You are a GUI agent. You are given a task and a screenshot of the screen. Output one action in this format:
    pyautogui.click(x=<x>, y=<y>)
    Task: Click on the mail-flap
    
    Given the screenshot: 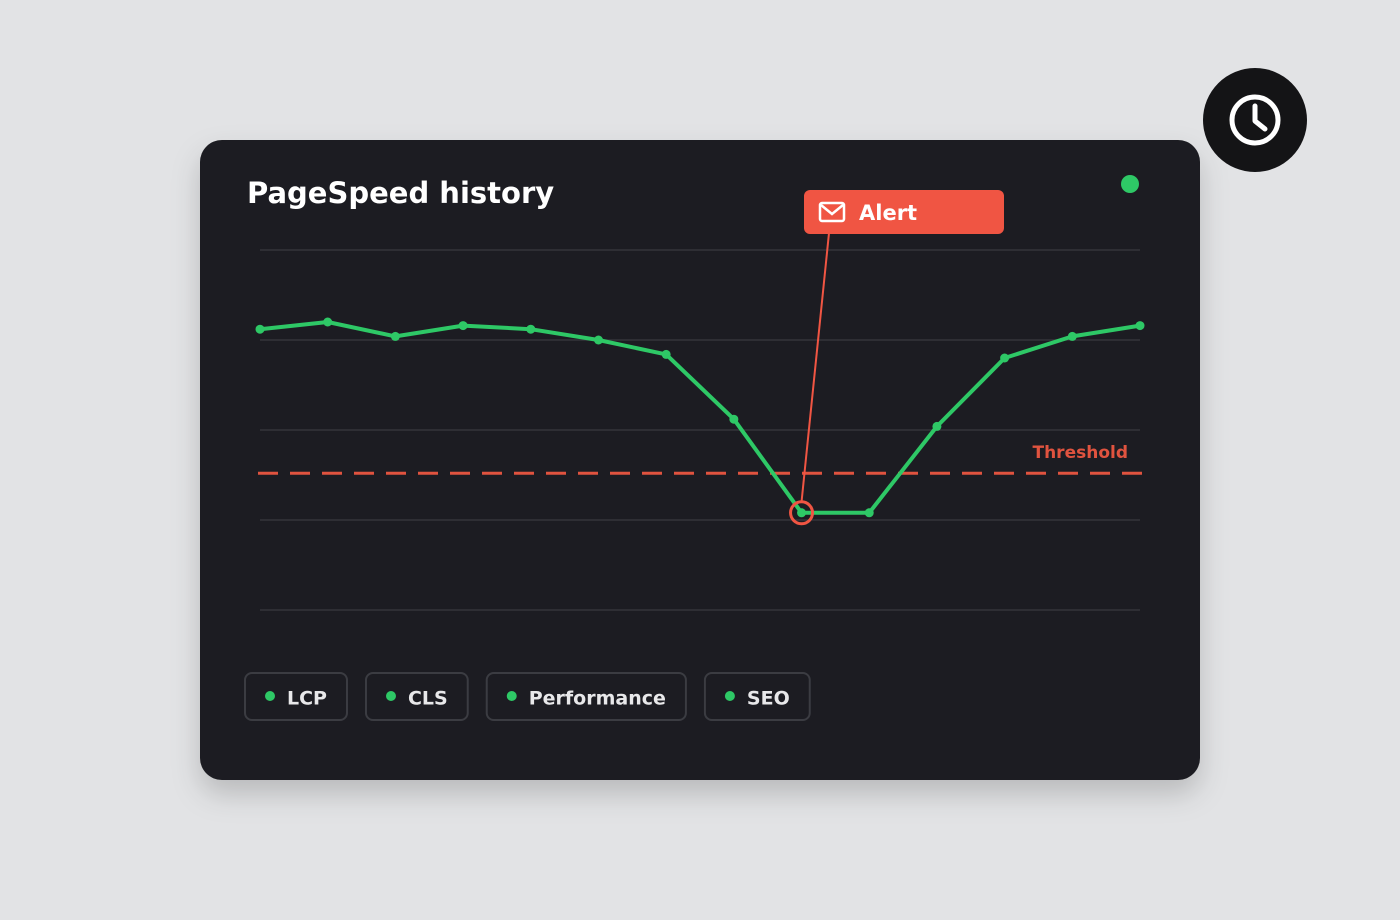 What is the action you would take?
    pyautogui.click(x=832, y=210)
    